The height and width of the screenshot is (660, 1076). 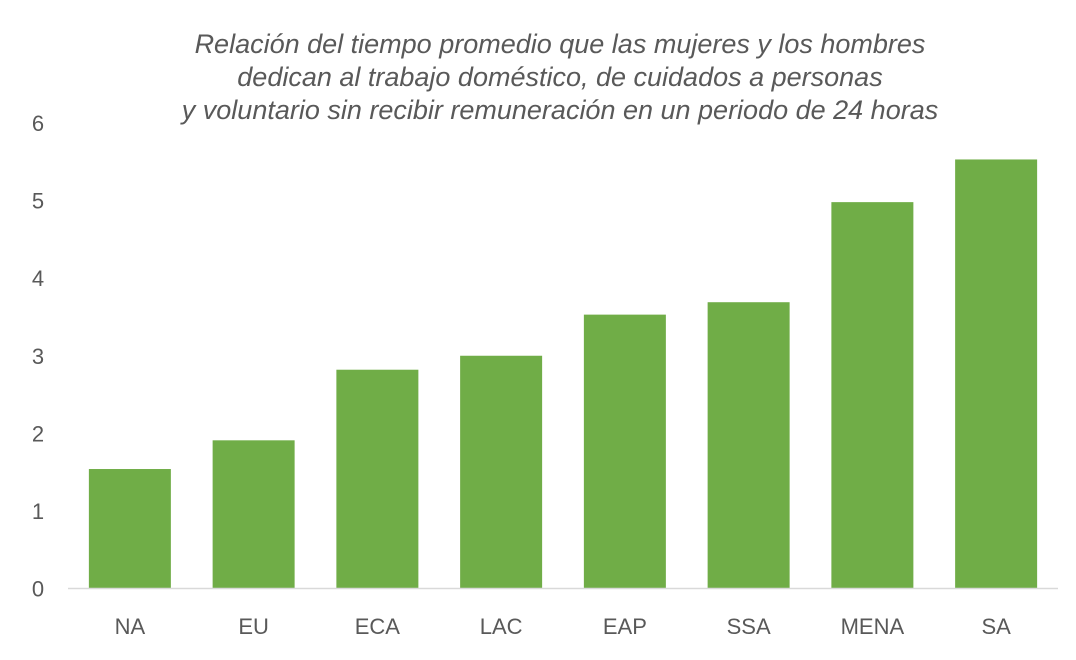 What do you see at coordinates (377, 479) in the screenshot?
I see `bar-eca` at bounding box center [377, 479].